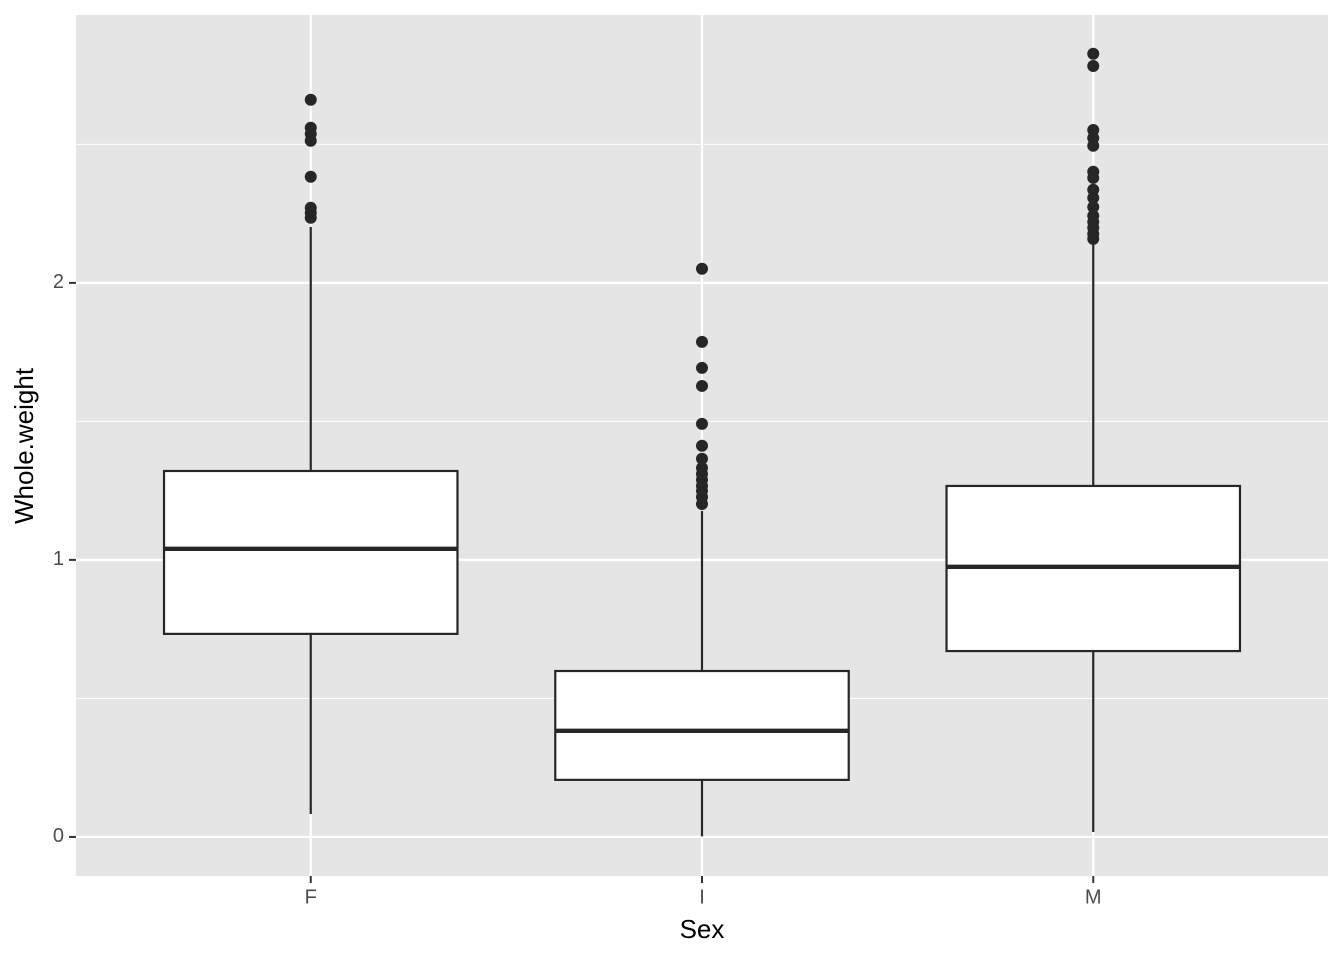 Image resolution: width=1344 pixels, height=960 pixels. What do you see at coordinates (702, 897) in the screenshot?
I see `x-tick-label: I` at bounding box center [702, 897].